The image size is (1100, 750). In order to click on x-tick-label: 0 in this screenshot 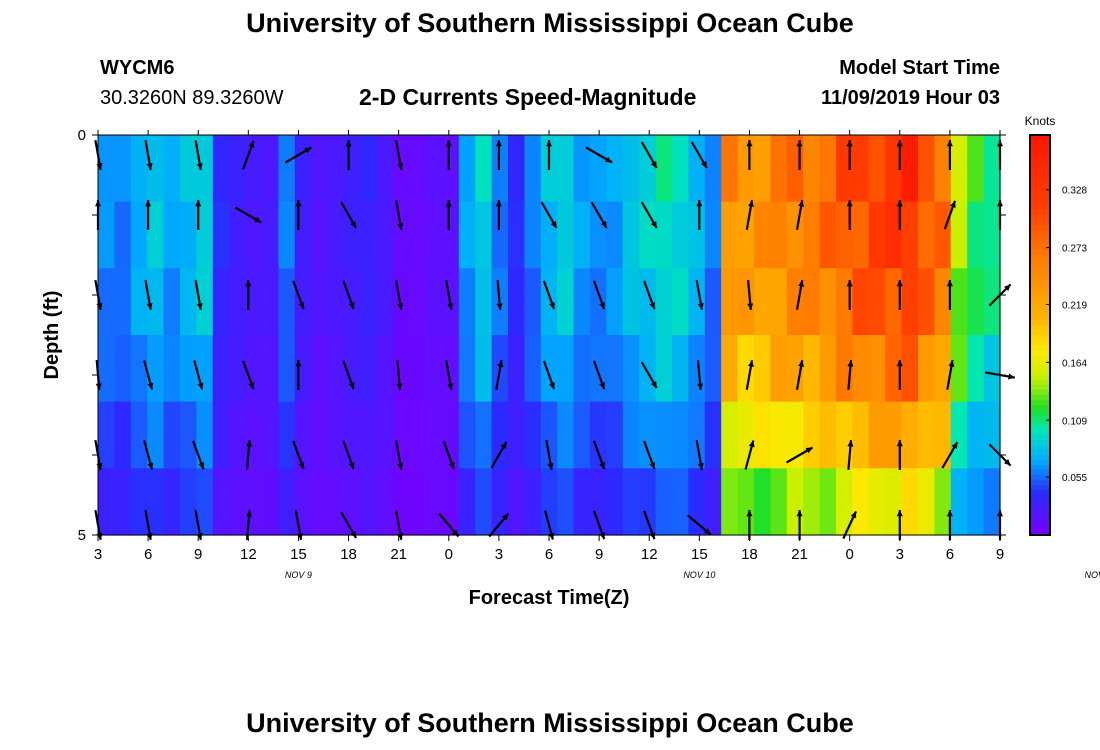, I will do `click(849, 554)`.